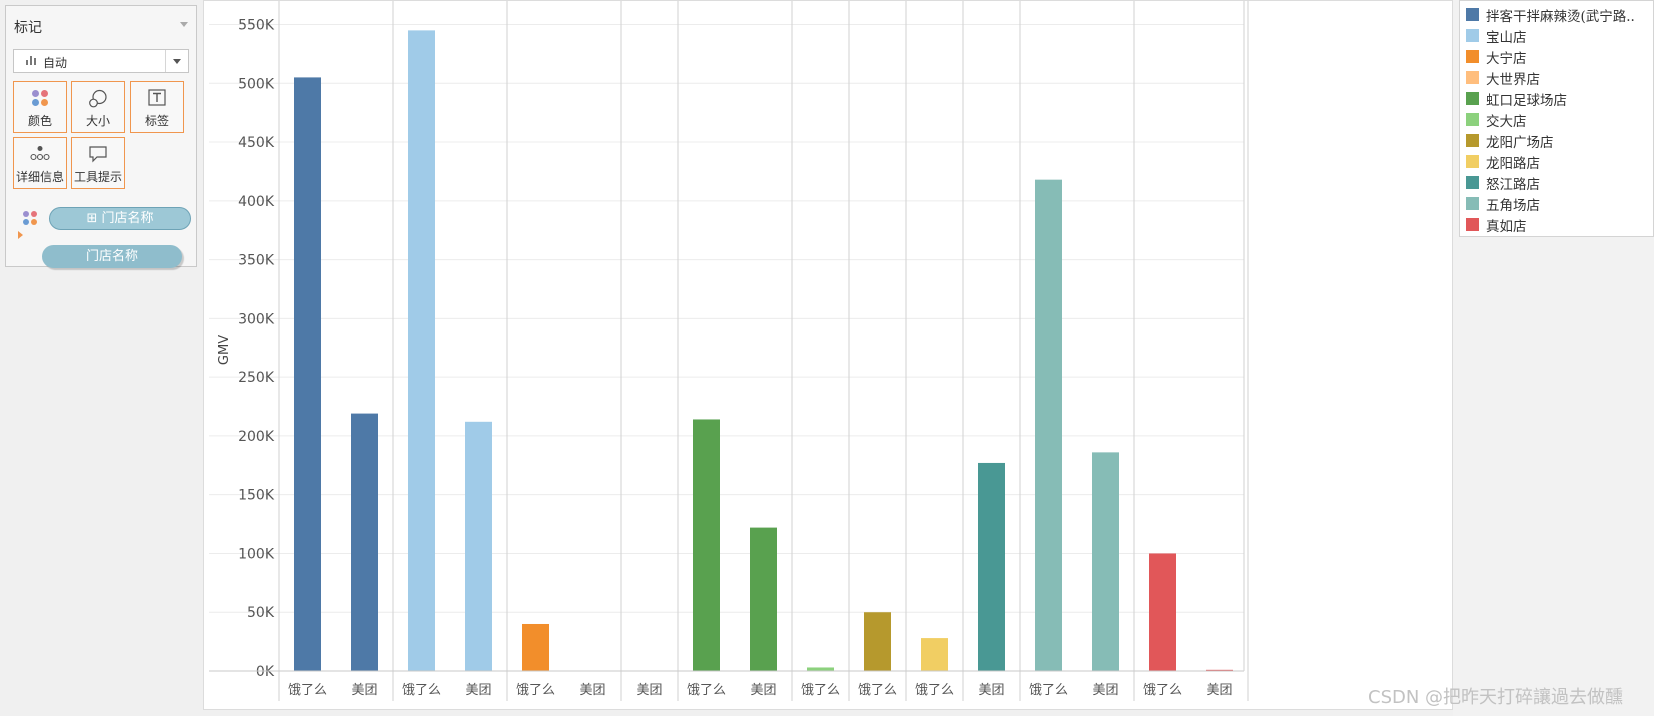  I want to click on legend-item: 大宁店, so click(1559, 57).